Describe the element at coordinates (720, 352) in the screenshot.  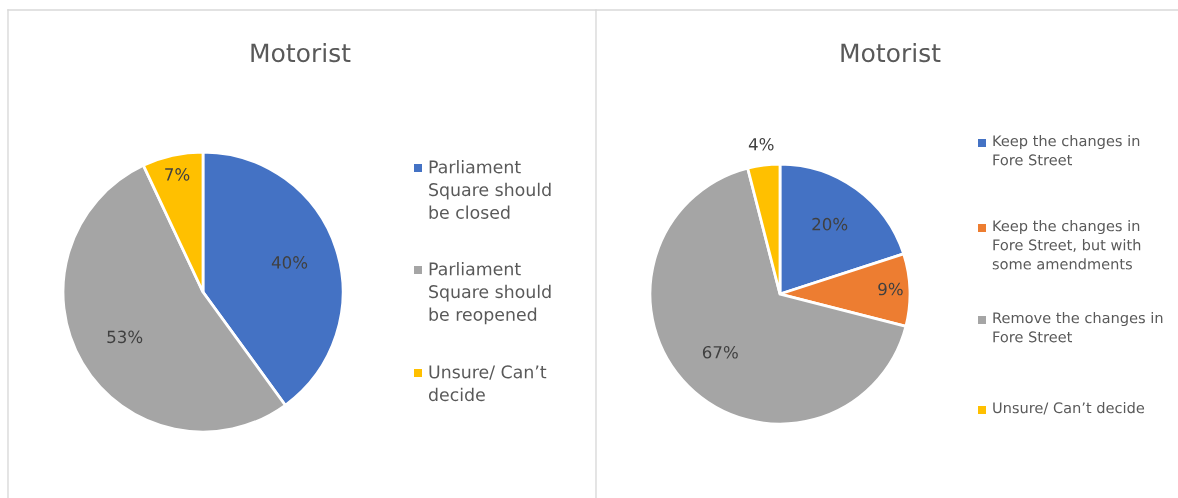
I see `data-label: 67%` at that location.